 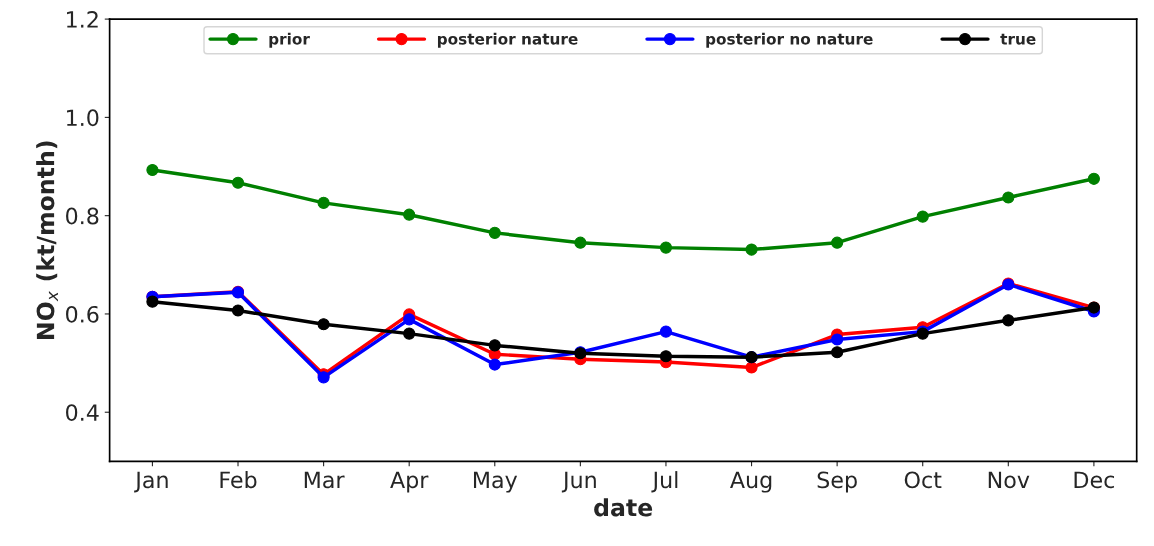 What do you see at coordinates (1009, 480) in the screenshot?
I see `x-tick-label: Nov` at bounding box center [1009, 480].